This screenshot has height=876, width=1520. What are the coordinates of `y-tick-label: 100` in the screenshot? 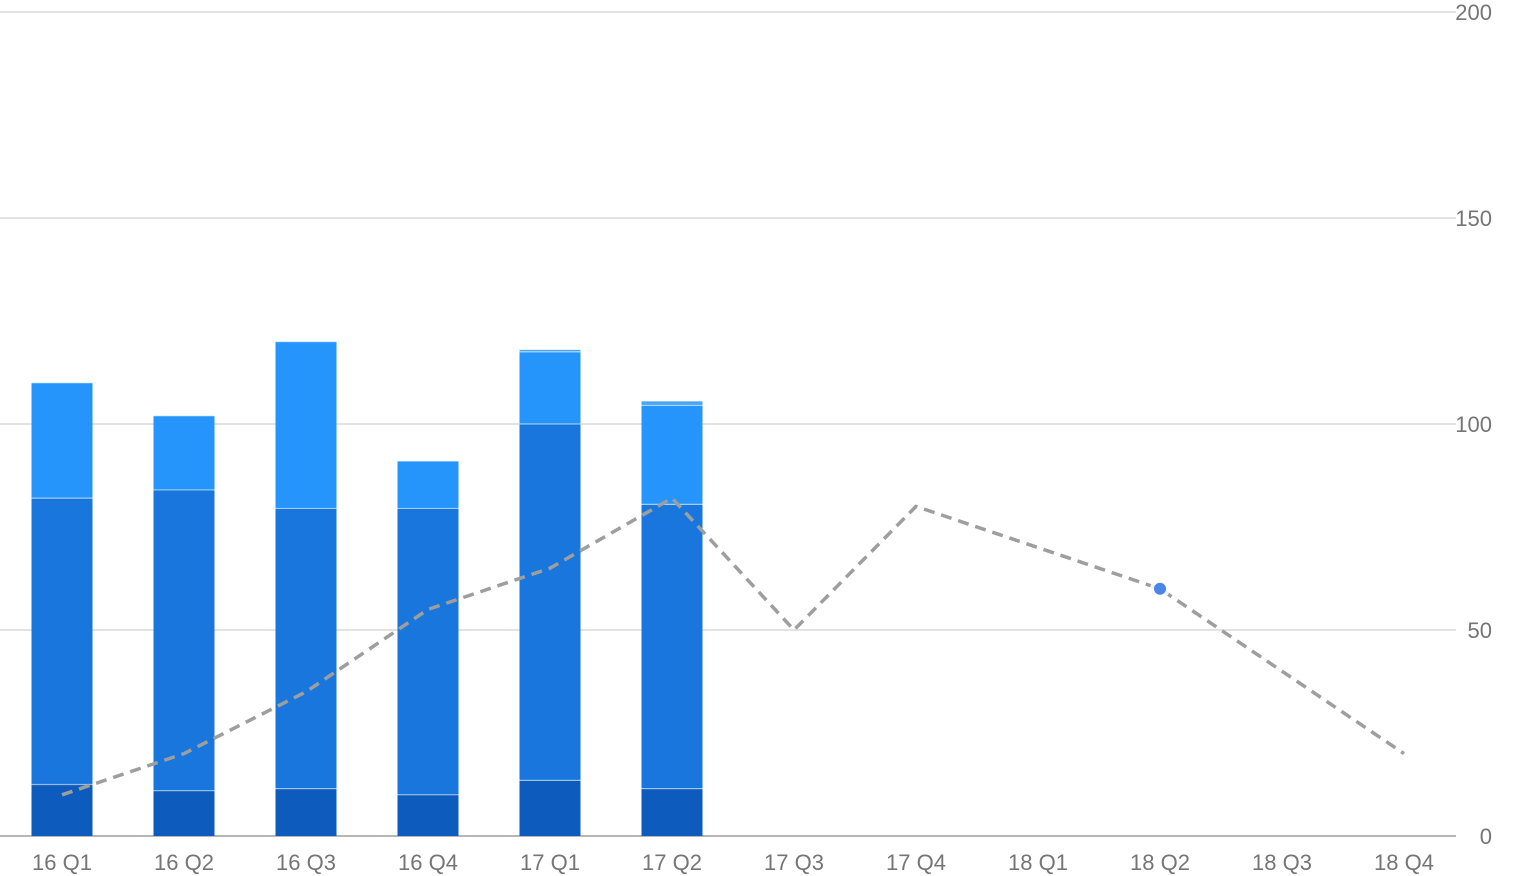 It's located at (1473, 424).